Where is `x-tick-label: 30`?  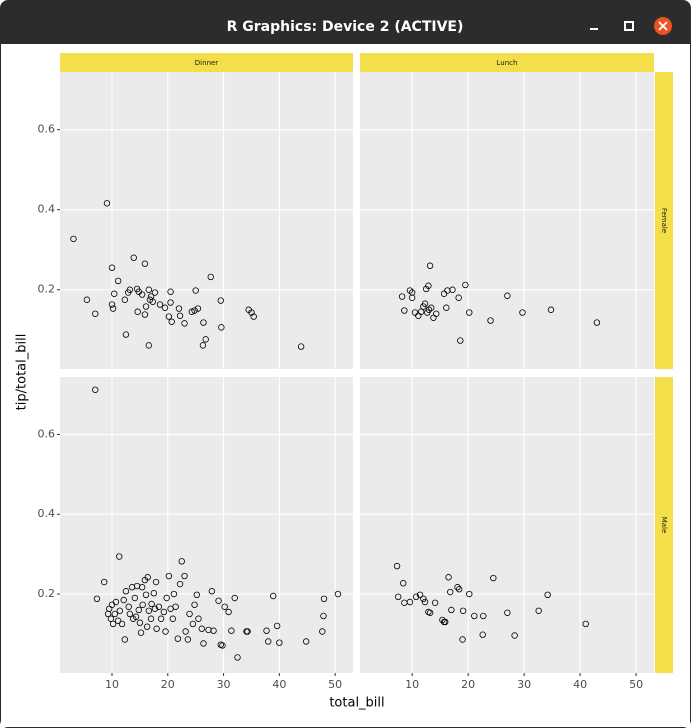 x-tick-label: 30 is located at coordinates (524, 684).